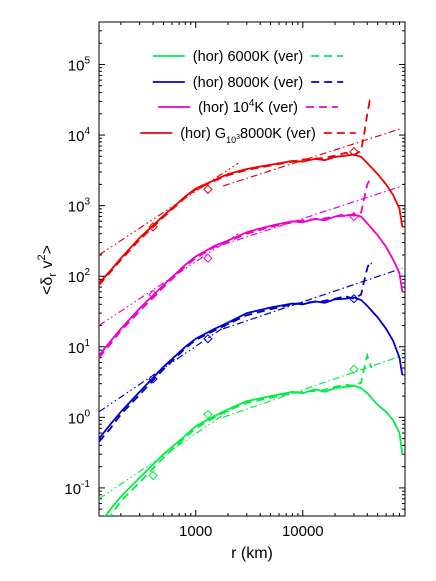 This screenshot has width=436, height=581. I want to click on y-tick-label: 10¹, so click(79, 347).